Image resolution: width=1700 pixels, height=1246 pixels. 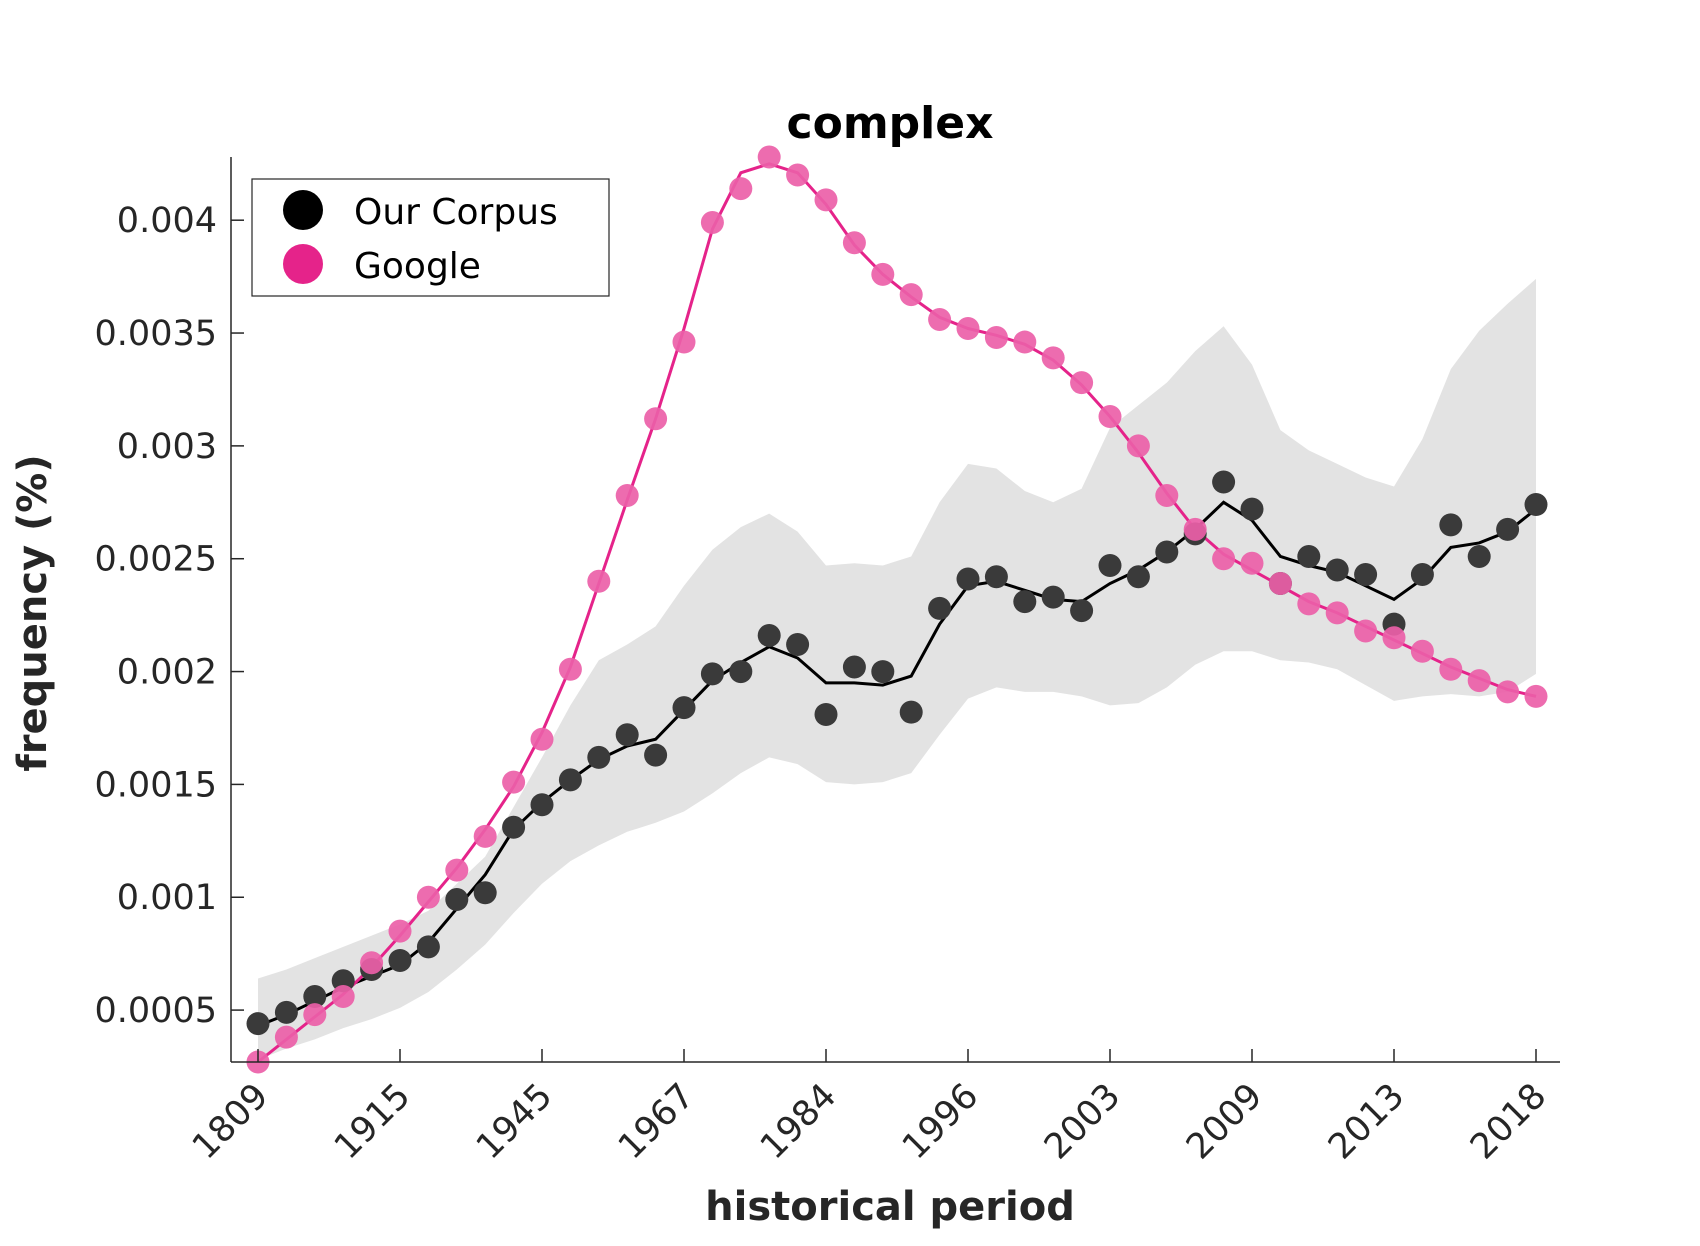 What do you see at coordinates (167, 898) in the screenshot?
I see `y-tick-label: 0.001` at bounding box center [167, 898].